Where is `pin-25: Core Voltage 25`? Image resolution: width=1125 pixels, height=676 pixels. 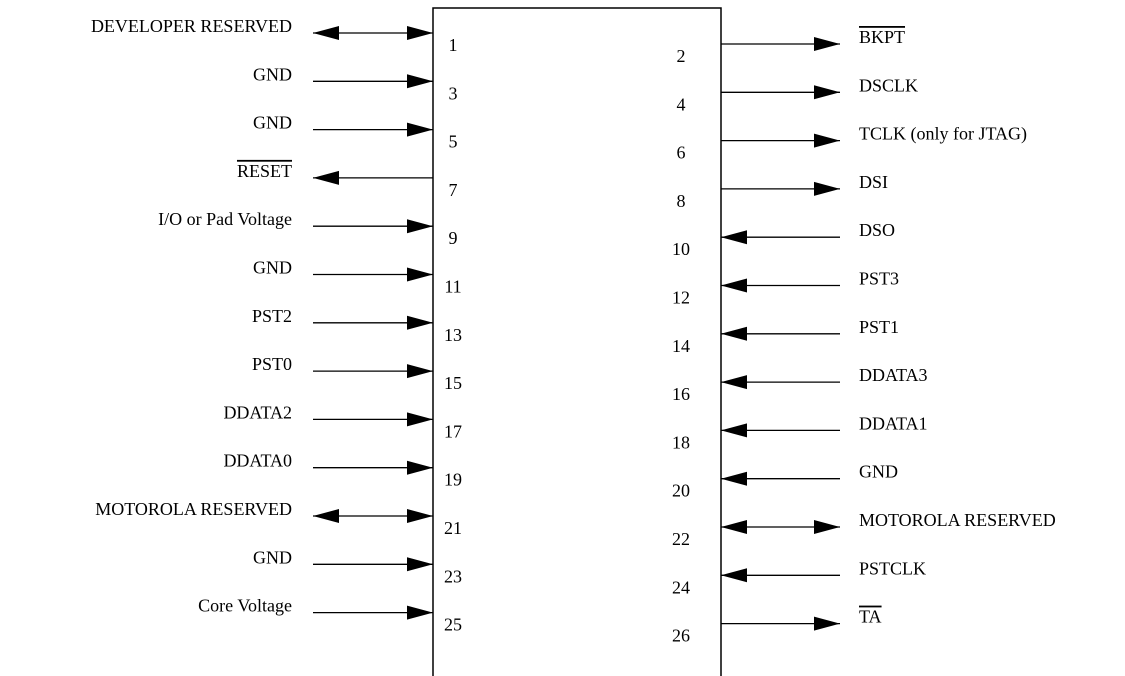
pin-25: Core Voltage 25 is located at coordinates (330, 615).